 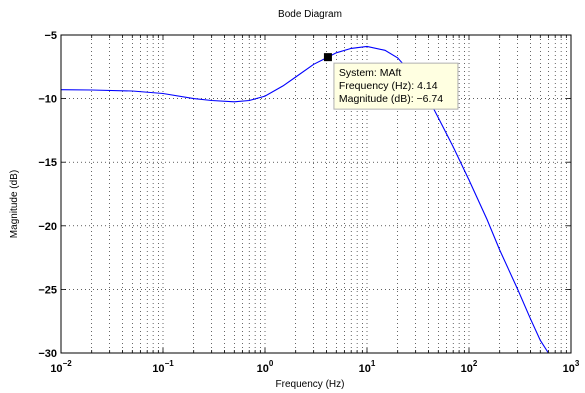 What do you see at coordinates (367, 367) in the screenshot?
I see `x-tick-label: 10¹` at bounding box center [367, 367].